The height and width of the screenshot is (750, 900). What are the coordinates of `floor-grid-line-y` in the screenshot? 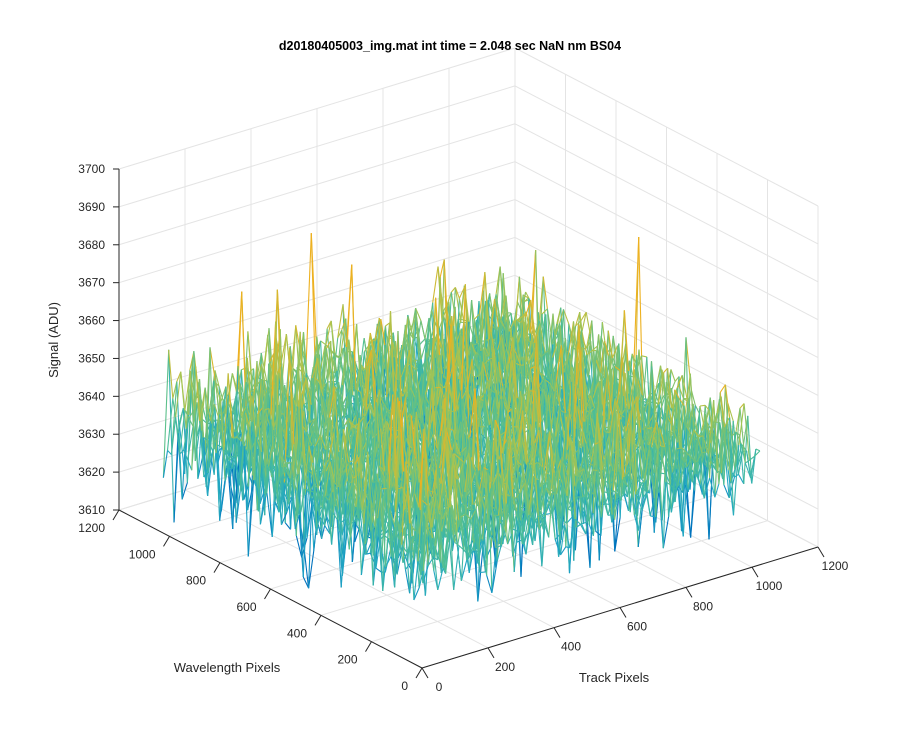 It's located at (569, 581).